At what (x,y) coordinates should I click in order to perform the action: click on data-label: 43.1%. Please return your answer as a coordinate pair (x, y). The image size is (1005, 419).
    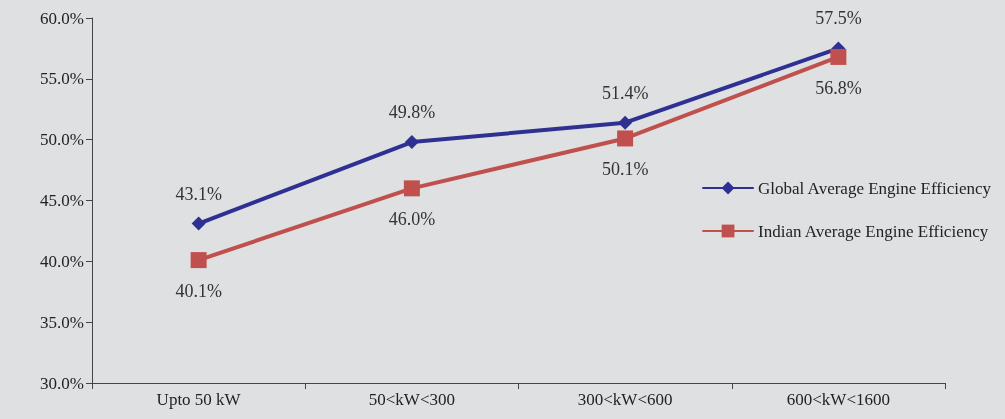
    Looking at the image, I should click on (198, 193).